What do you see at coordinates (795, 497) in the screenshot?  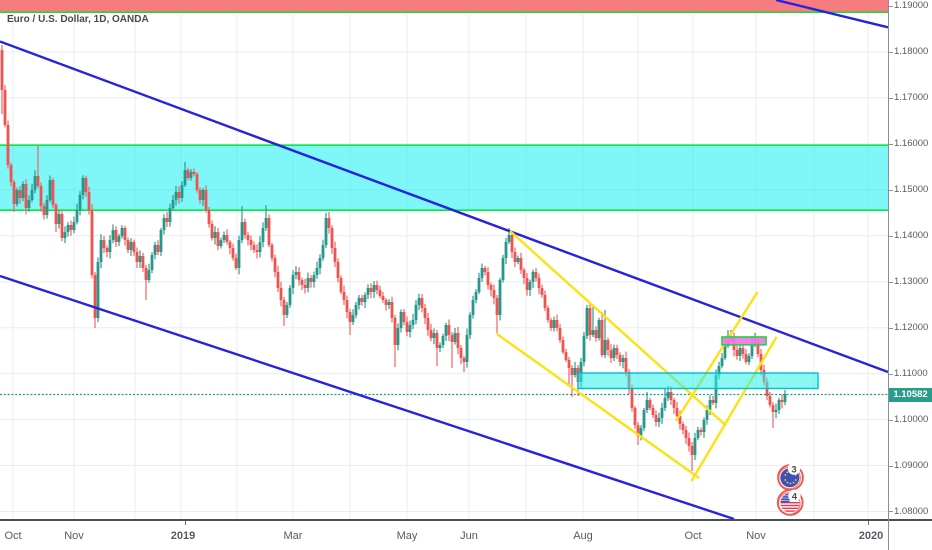 I see `svg-text: 4` at bounding box center [795, 497].